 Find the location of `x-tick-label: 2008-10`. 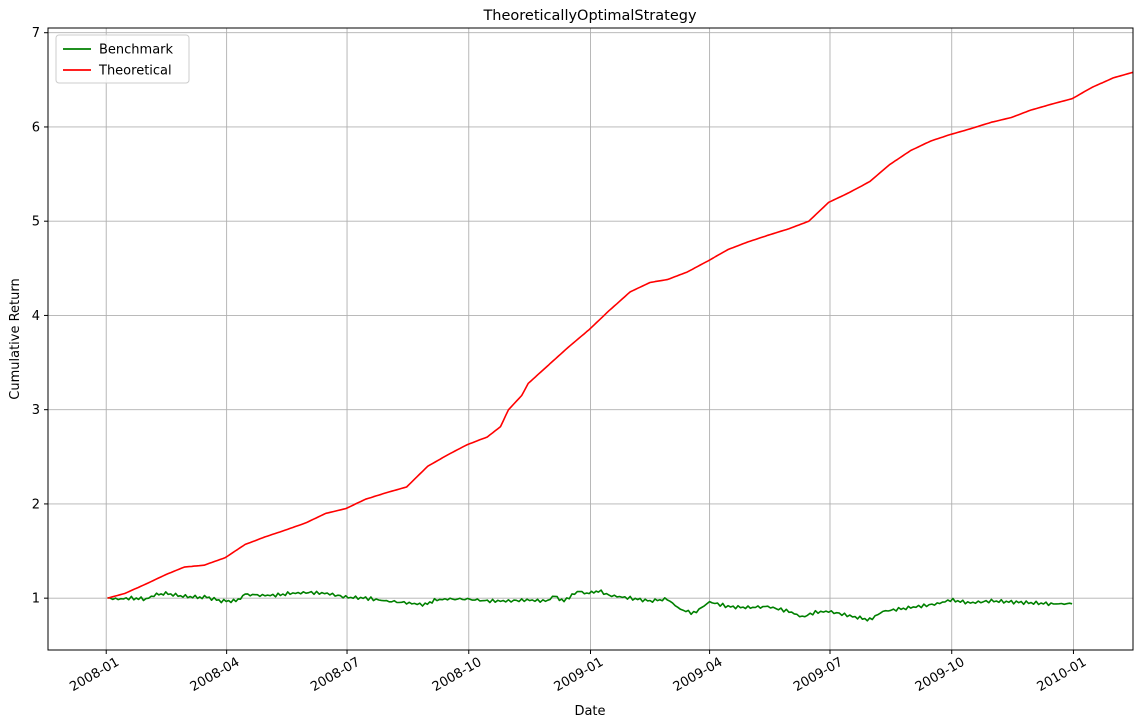

x-tick-label: 2008-10 is located at coordinates (457, 675).